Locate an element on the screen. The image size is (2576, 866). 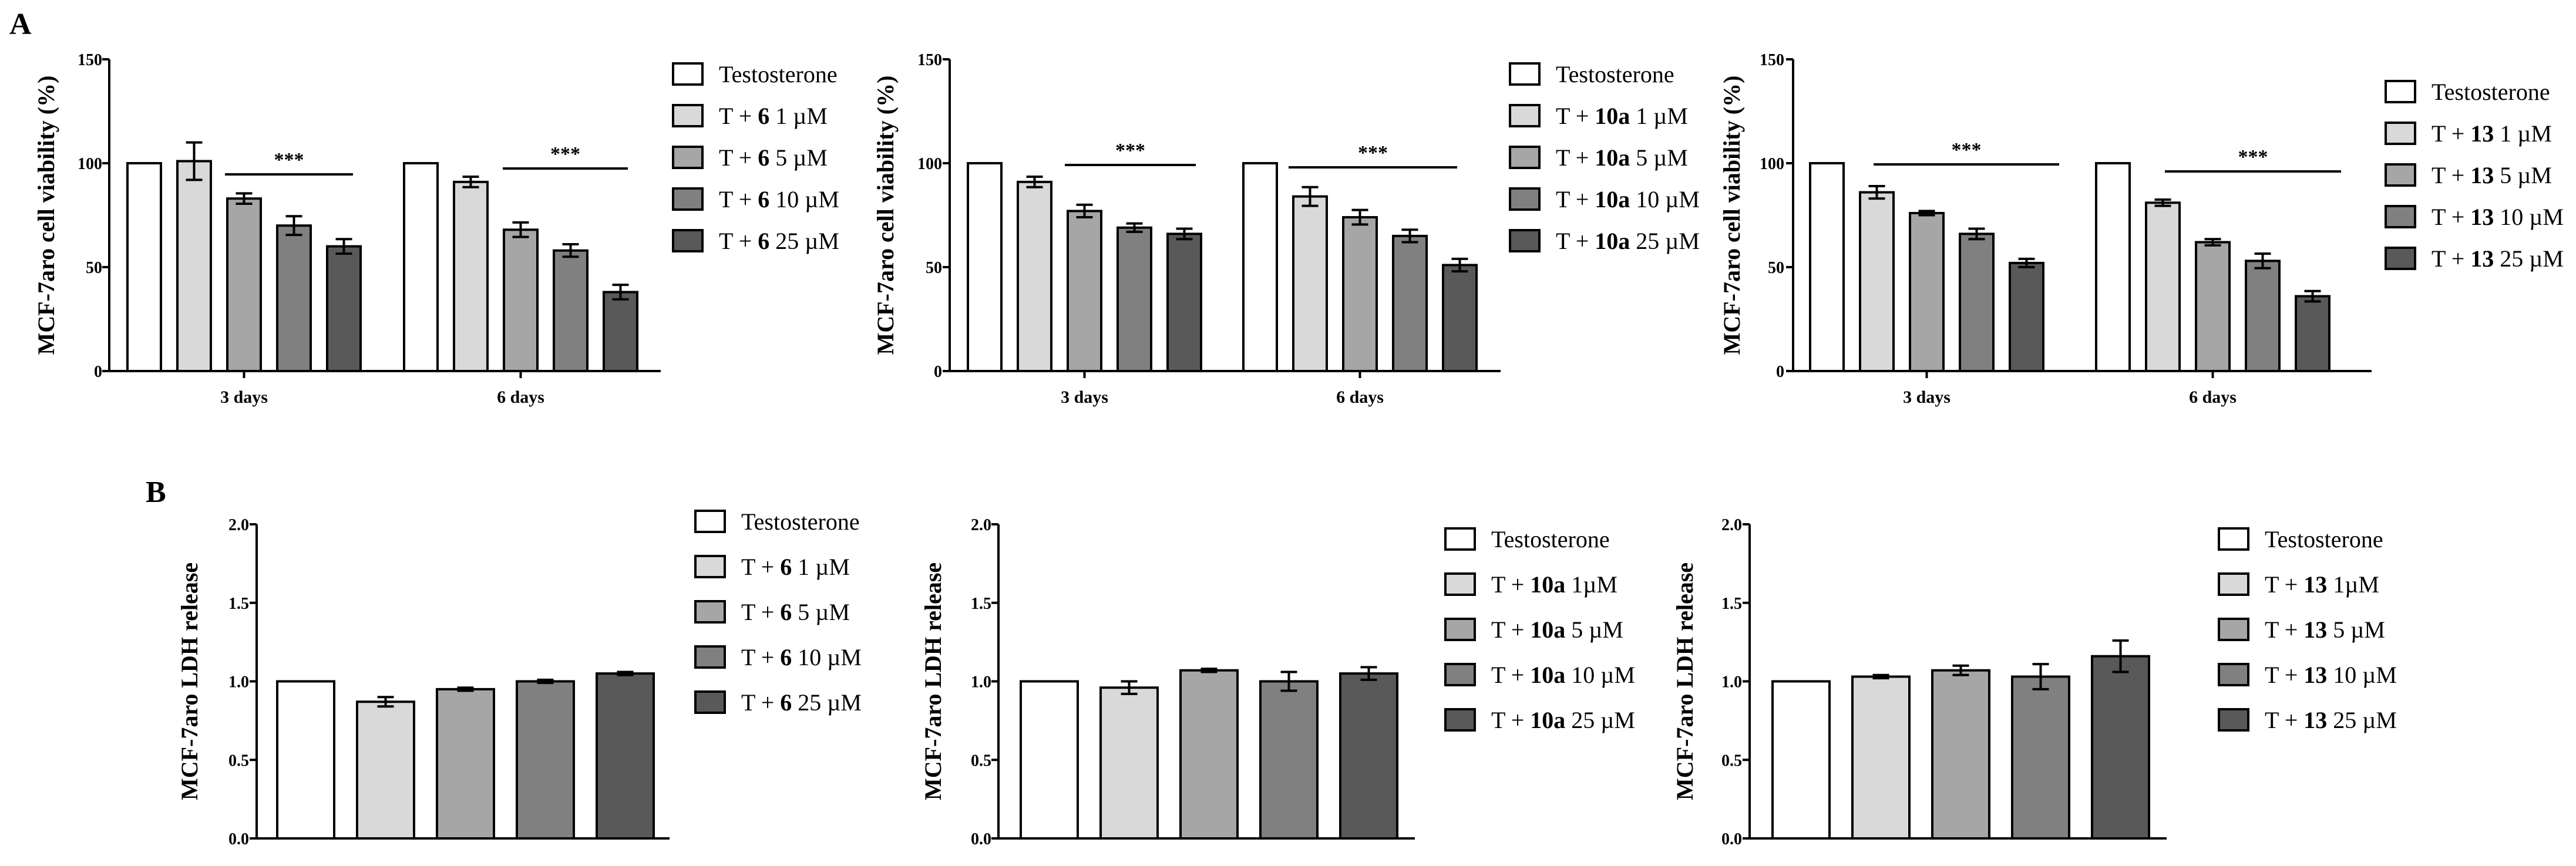
legend-label: T + 10a 1µM is located at coordinates (1554, 584).